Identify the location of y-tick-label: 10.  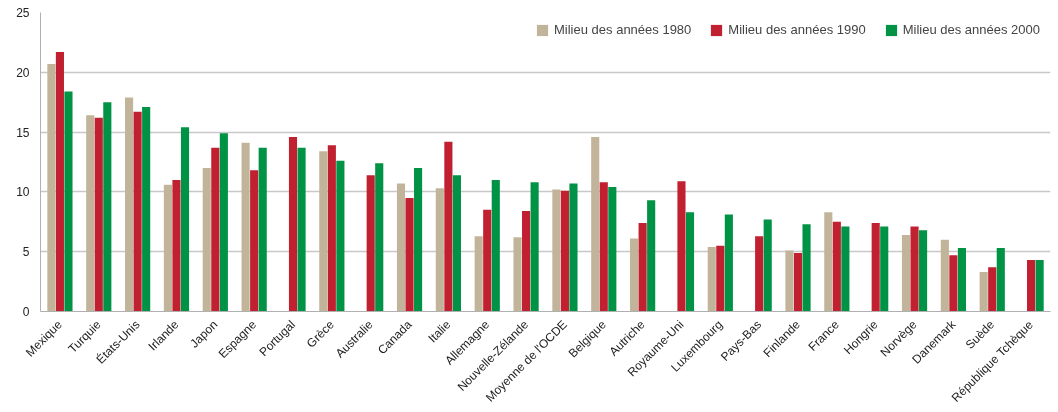
(23, 192).